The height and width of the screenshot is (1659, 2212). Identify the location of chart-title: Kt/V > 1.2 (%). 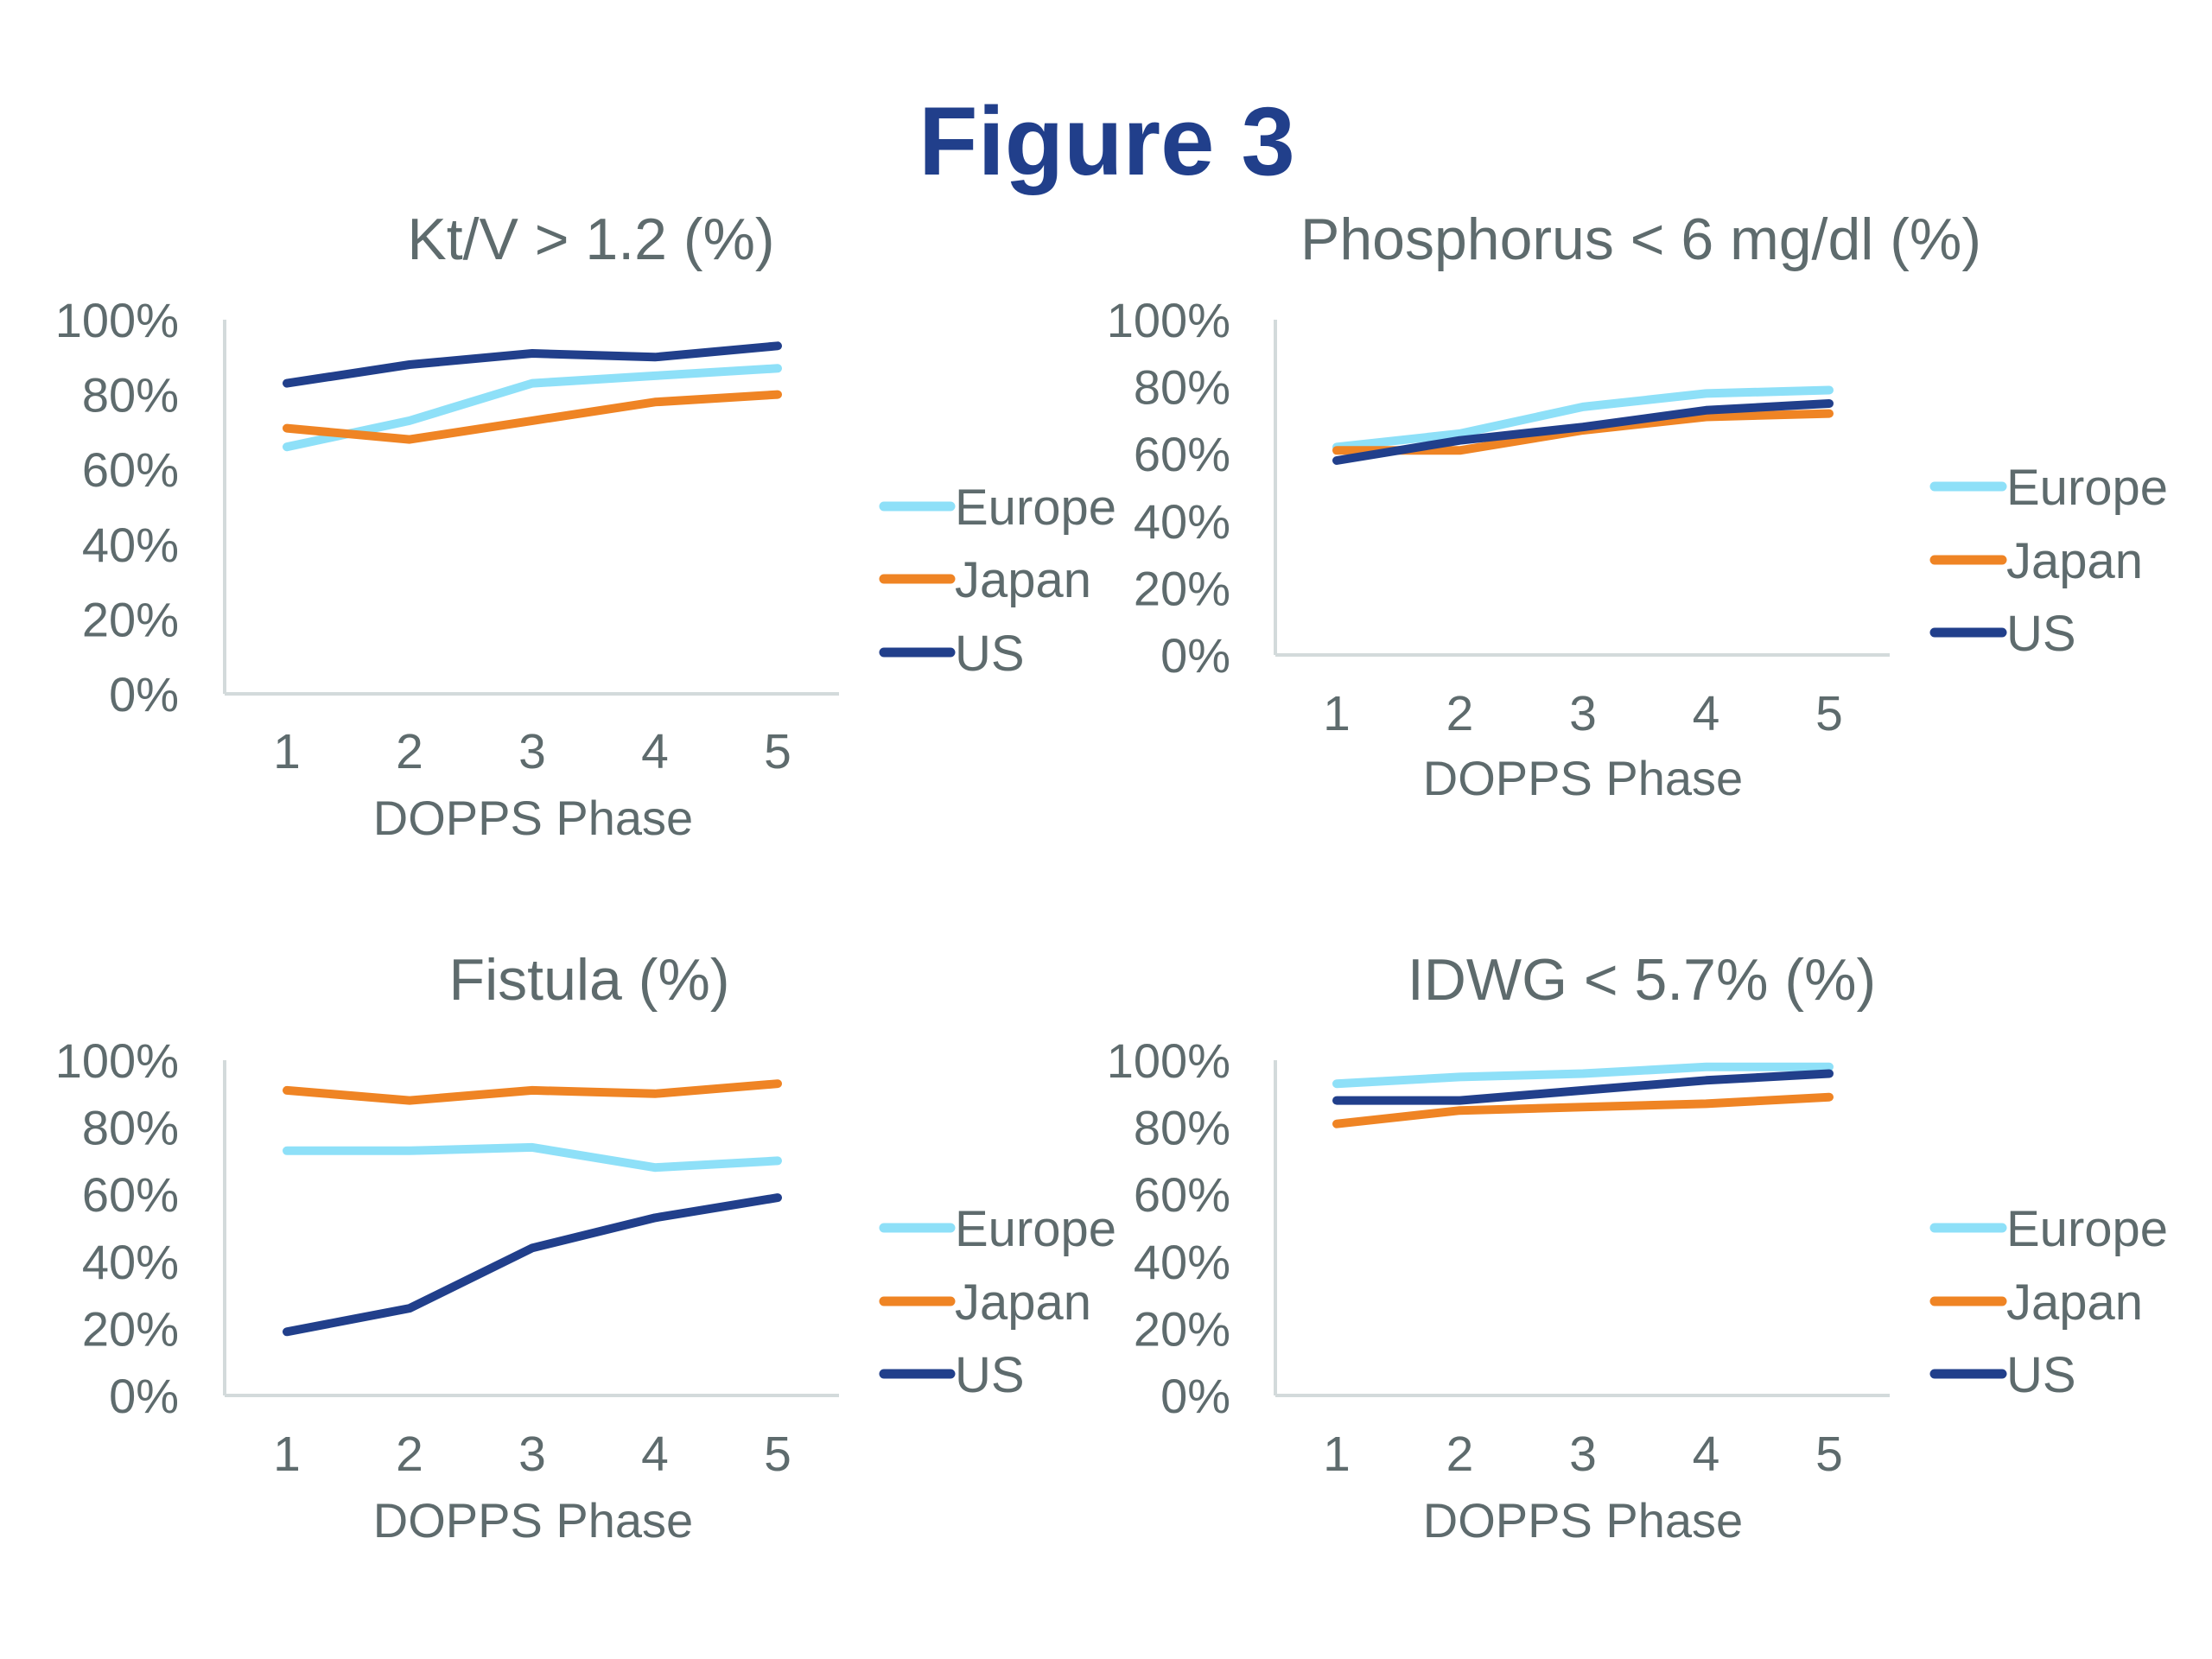
(590, 239).